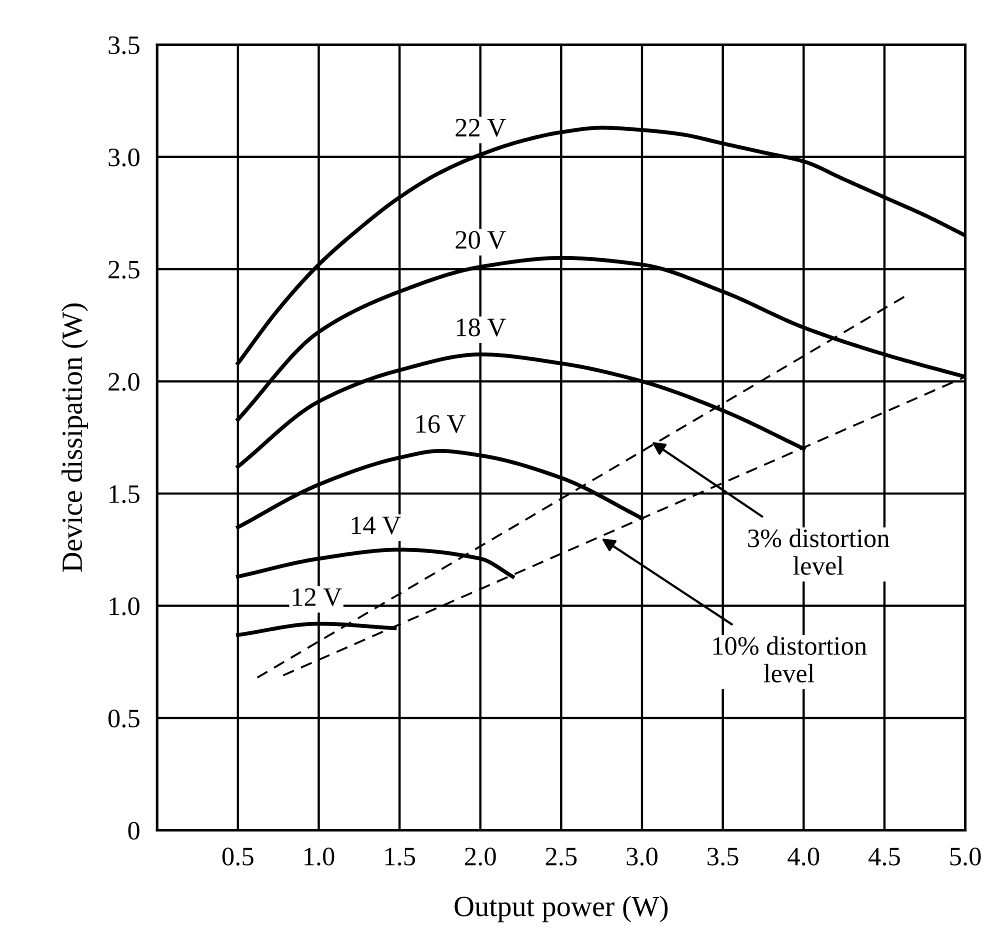  I want to click on y-tick-label: 3.5, so click(124, 45).